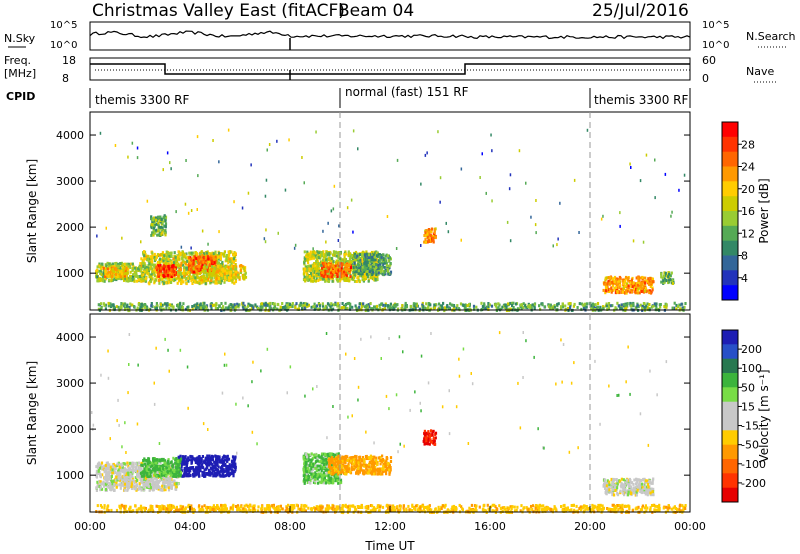 The height and width of the screenshot is (554, 800). Describe the element at coordinates (744, 278) in the screenshot. I see `power-colorbar-tick: 4` at that location.